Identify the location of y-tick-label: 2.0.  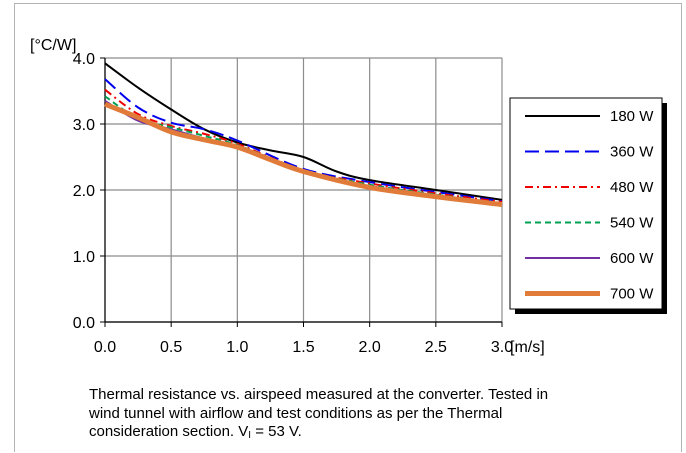
(84, 191).